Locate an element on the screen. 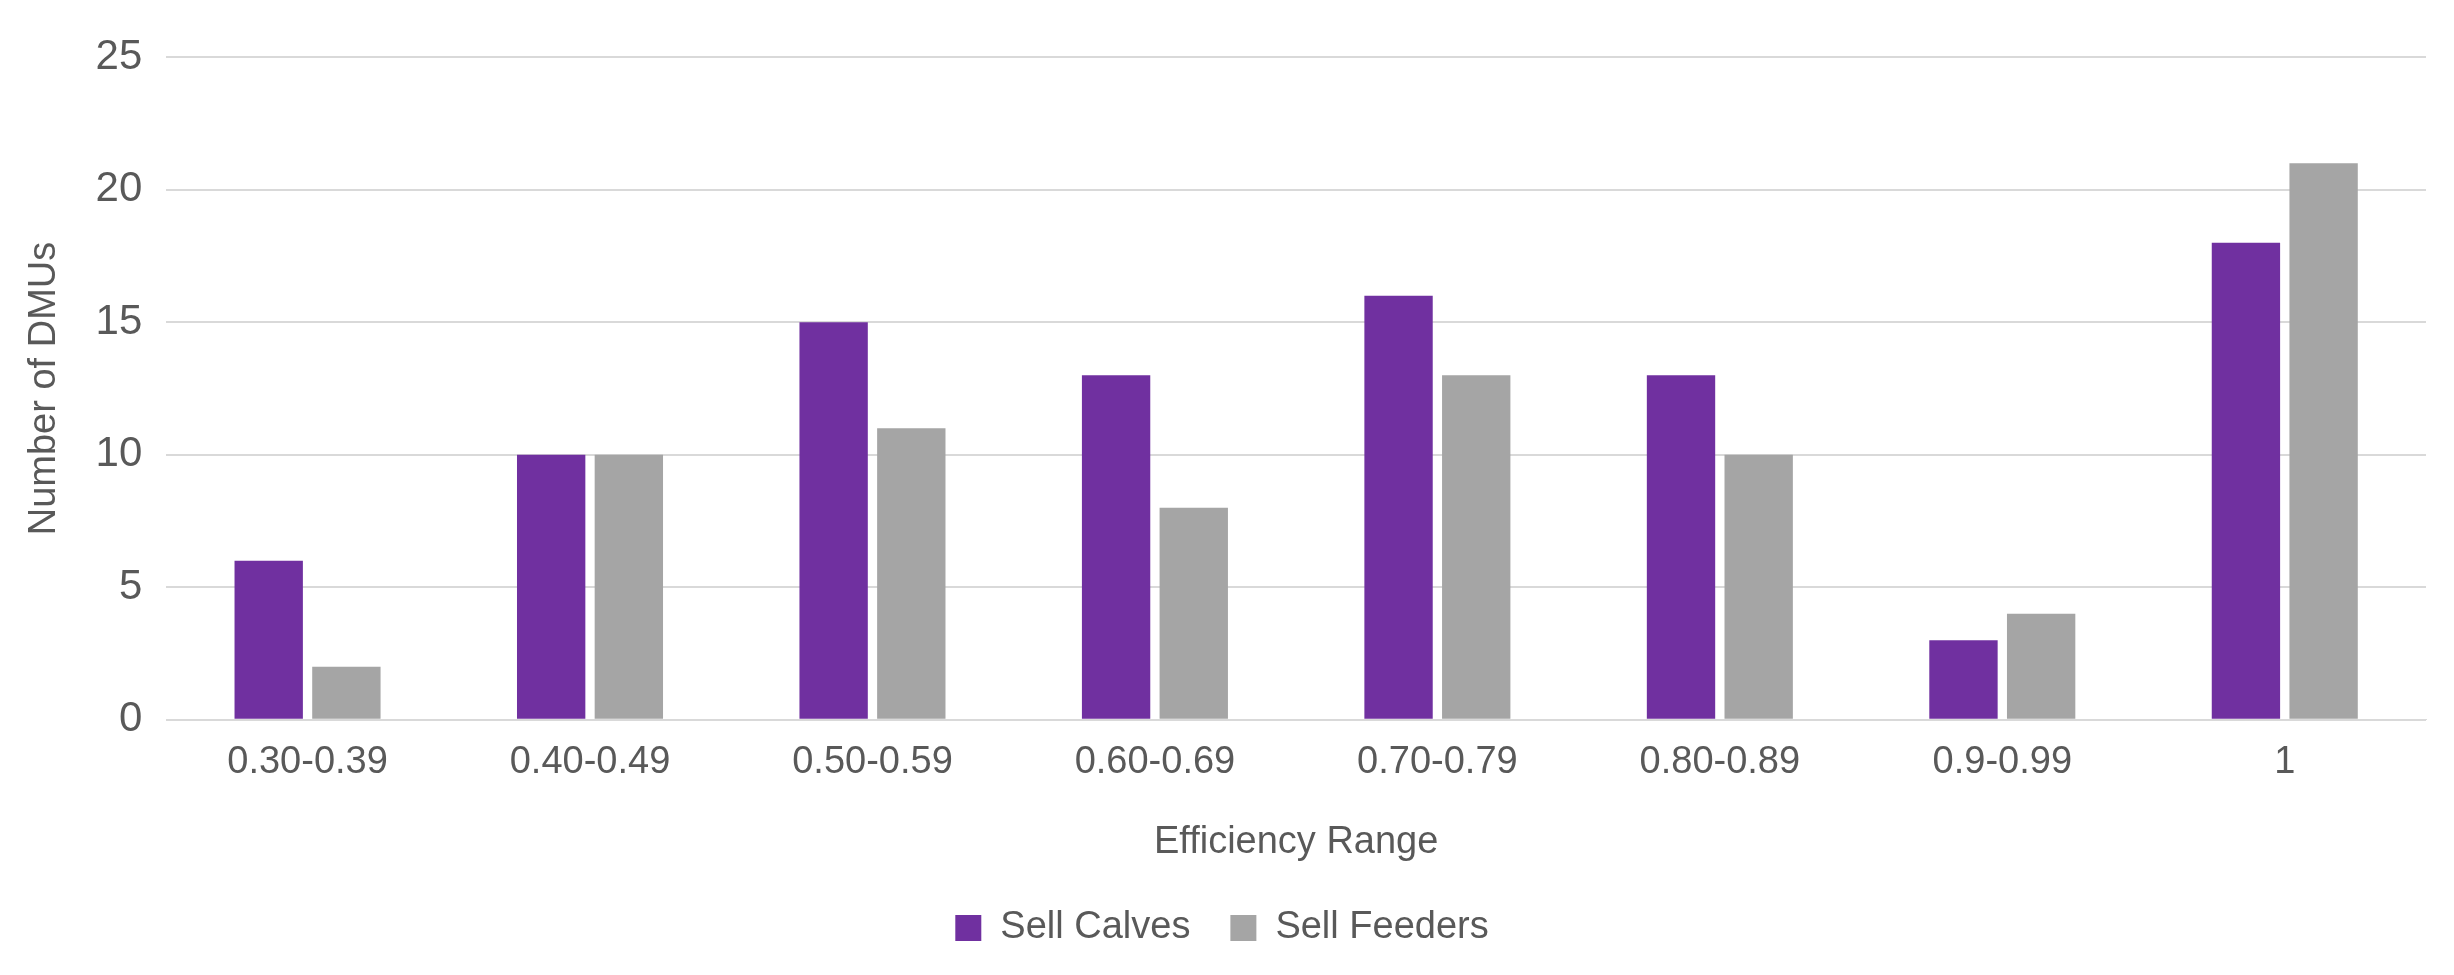  y-tick-label: 20 is located at coordinates (119, 187).